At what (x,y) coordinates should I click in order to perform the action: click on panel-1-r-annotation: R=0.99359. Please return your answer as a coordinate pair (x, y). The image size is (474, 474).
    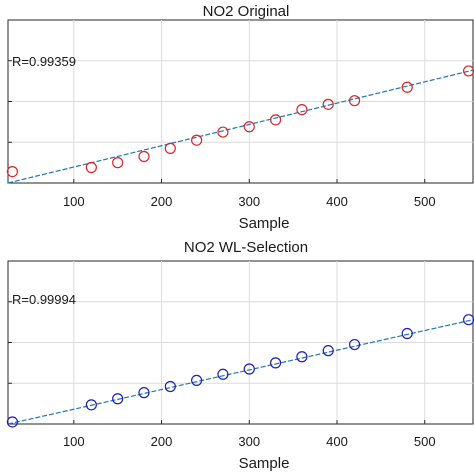
    Looking at the image, I should click on (44, 61).